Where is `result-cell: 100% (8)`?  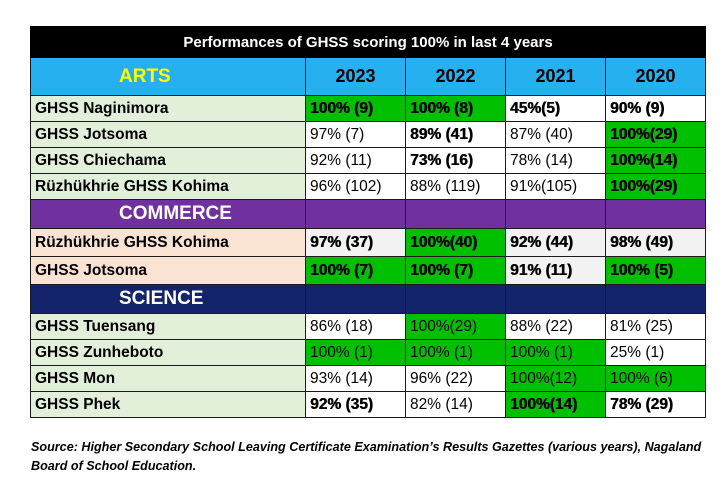
result-cell: 100% (8) is located at coordinates (455, 108).